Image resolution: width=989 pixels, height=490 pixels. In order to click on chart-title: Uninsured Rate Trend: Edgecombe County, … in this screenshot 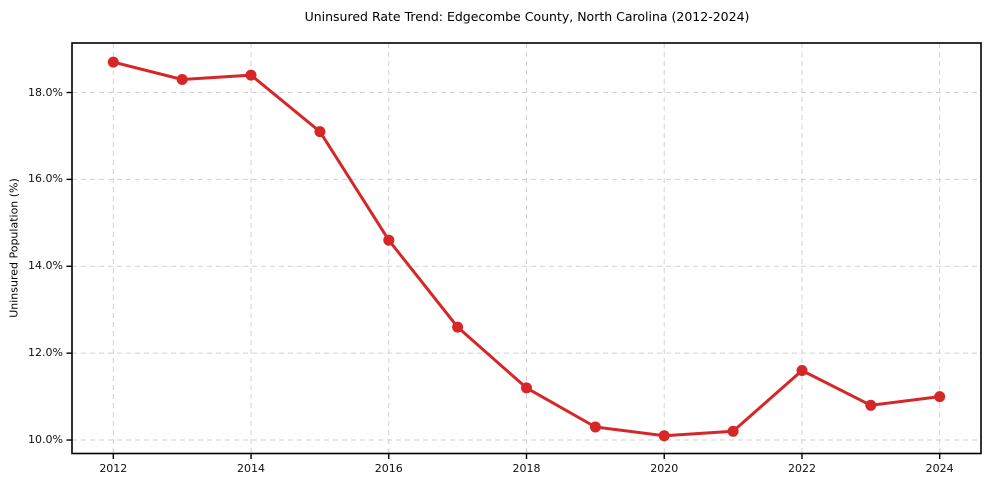, I will do `click(527, 16)`.